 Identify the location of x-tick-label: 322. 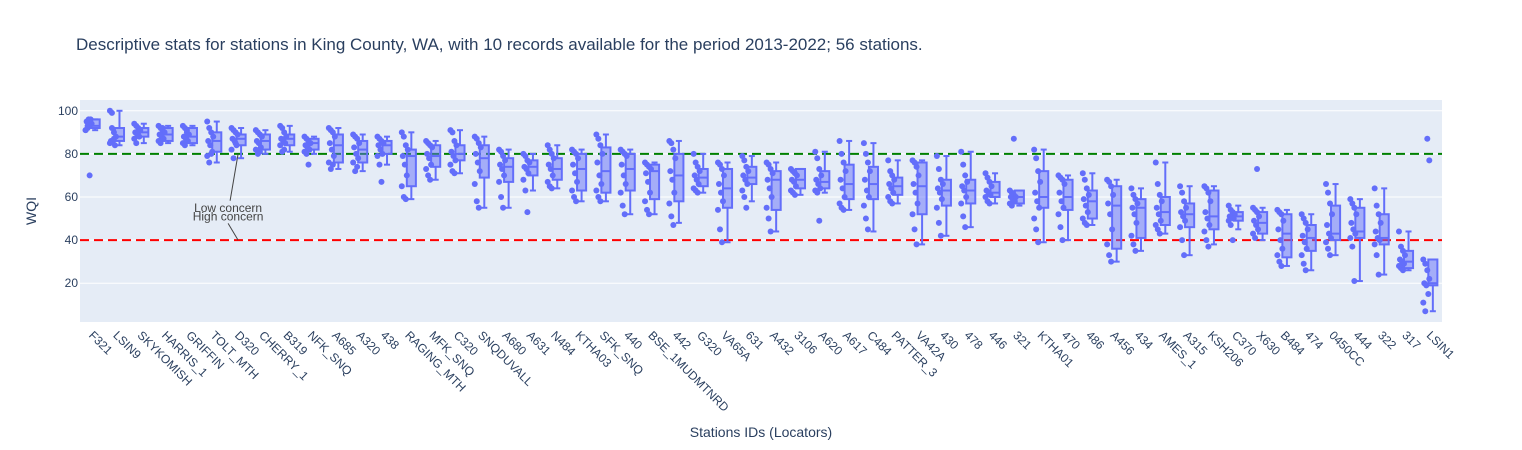
(1387, 340).